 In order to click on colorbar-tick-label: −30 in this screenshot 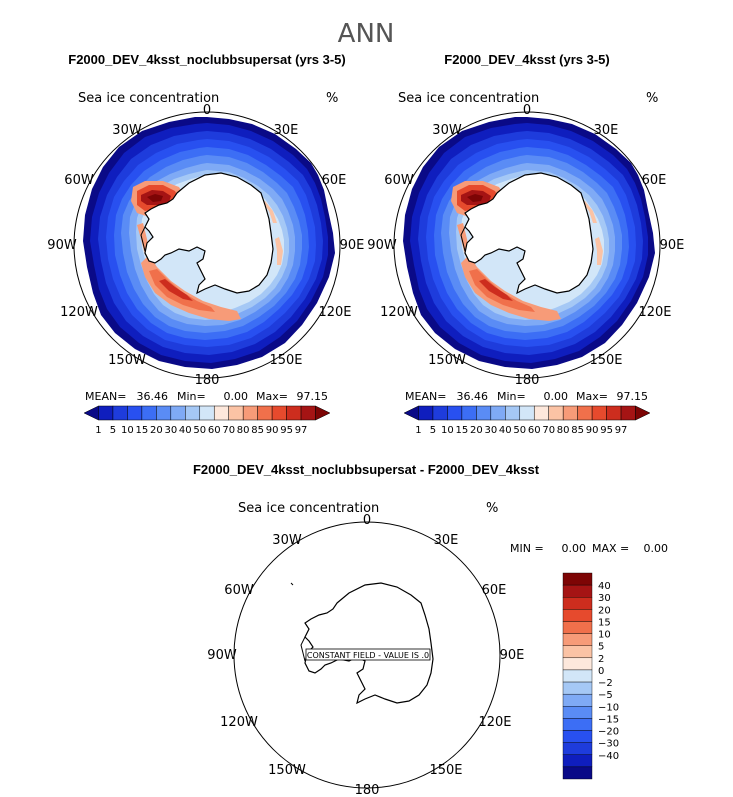, I will do `click(608, 744)`.